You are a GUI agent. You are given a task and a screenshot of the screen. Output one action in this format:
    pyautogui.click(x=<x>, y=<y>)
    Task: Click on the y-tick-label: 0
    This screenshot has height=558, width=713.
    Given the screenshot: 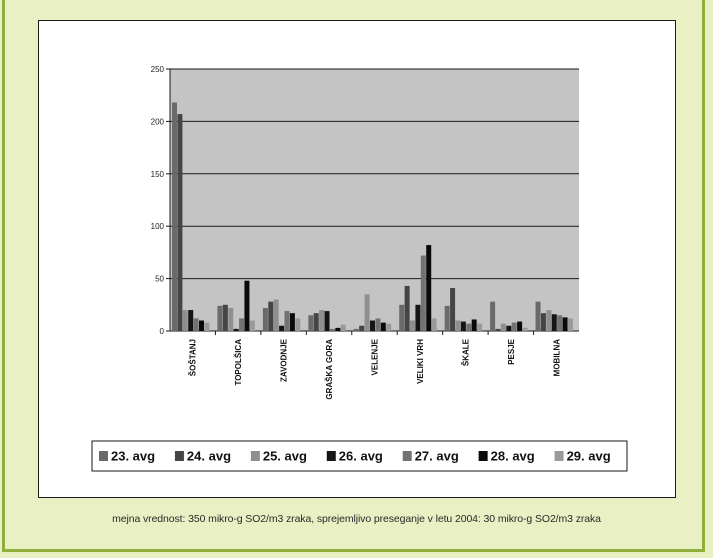 What is the action you would take?
    pyautogui.click(x=162, y=331)
    